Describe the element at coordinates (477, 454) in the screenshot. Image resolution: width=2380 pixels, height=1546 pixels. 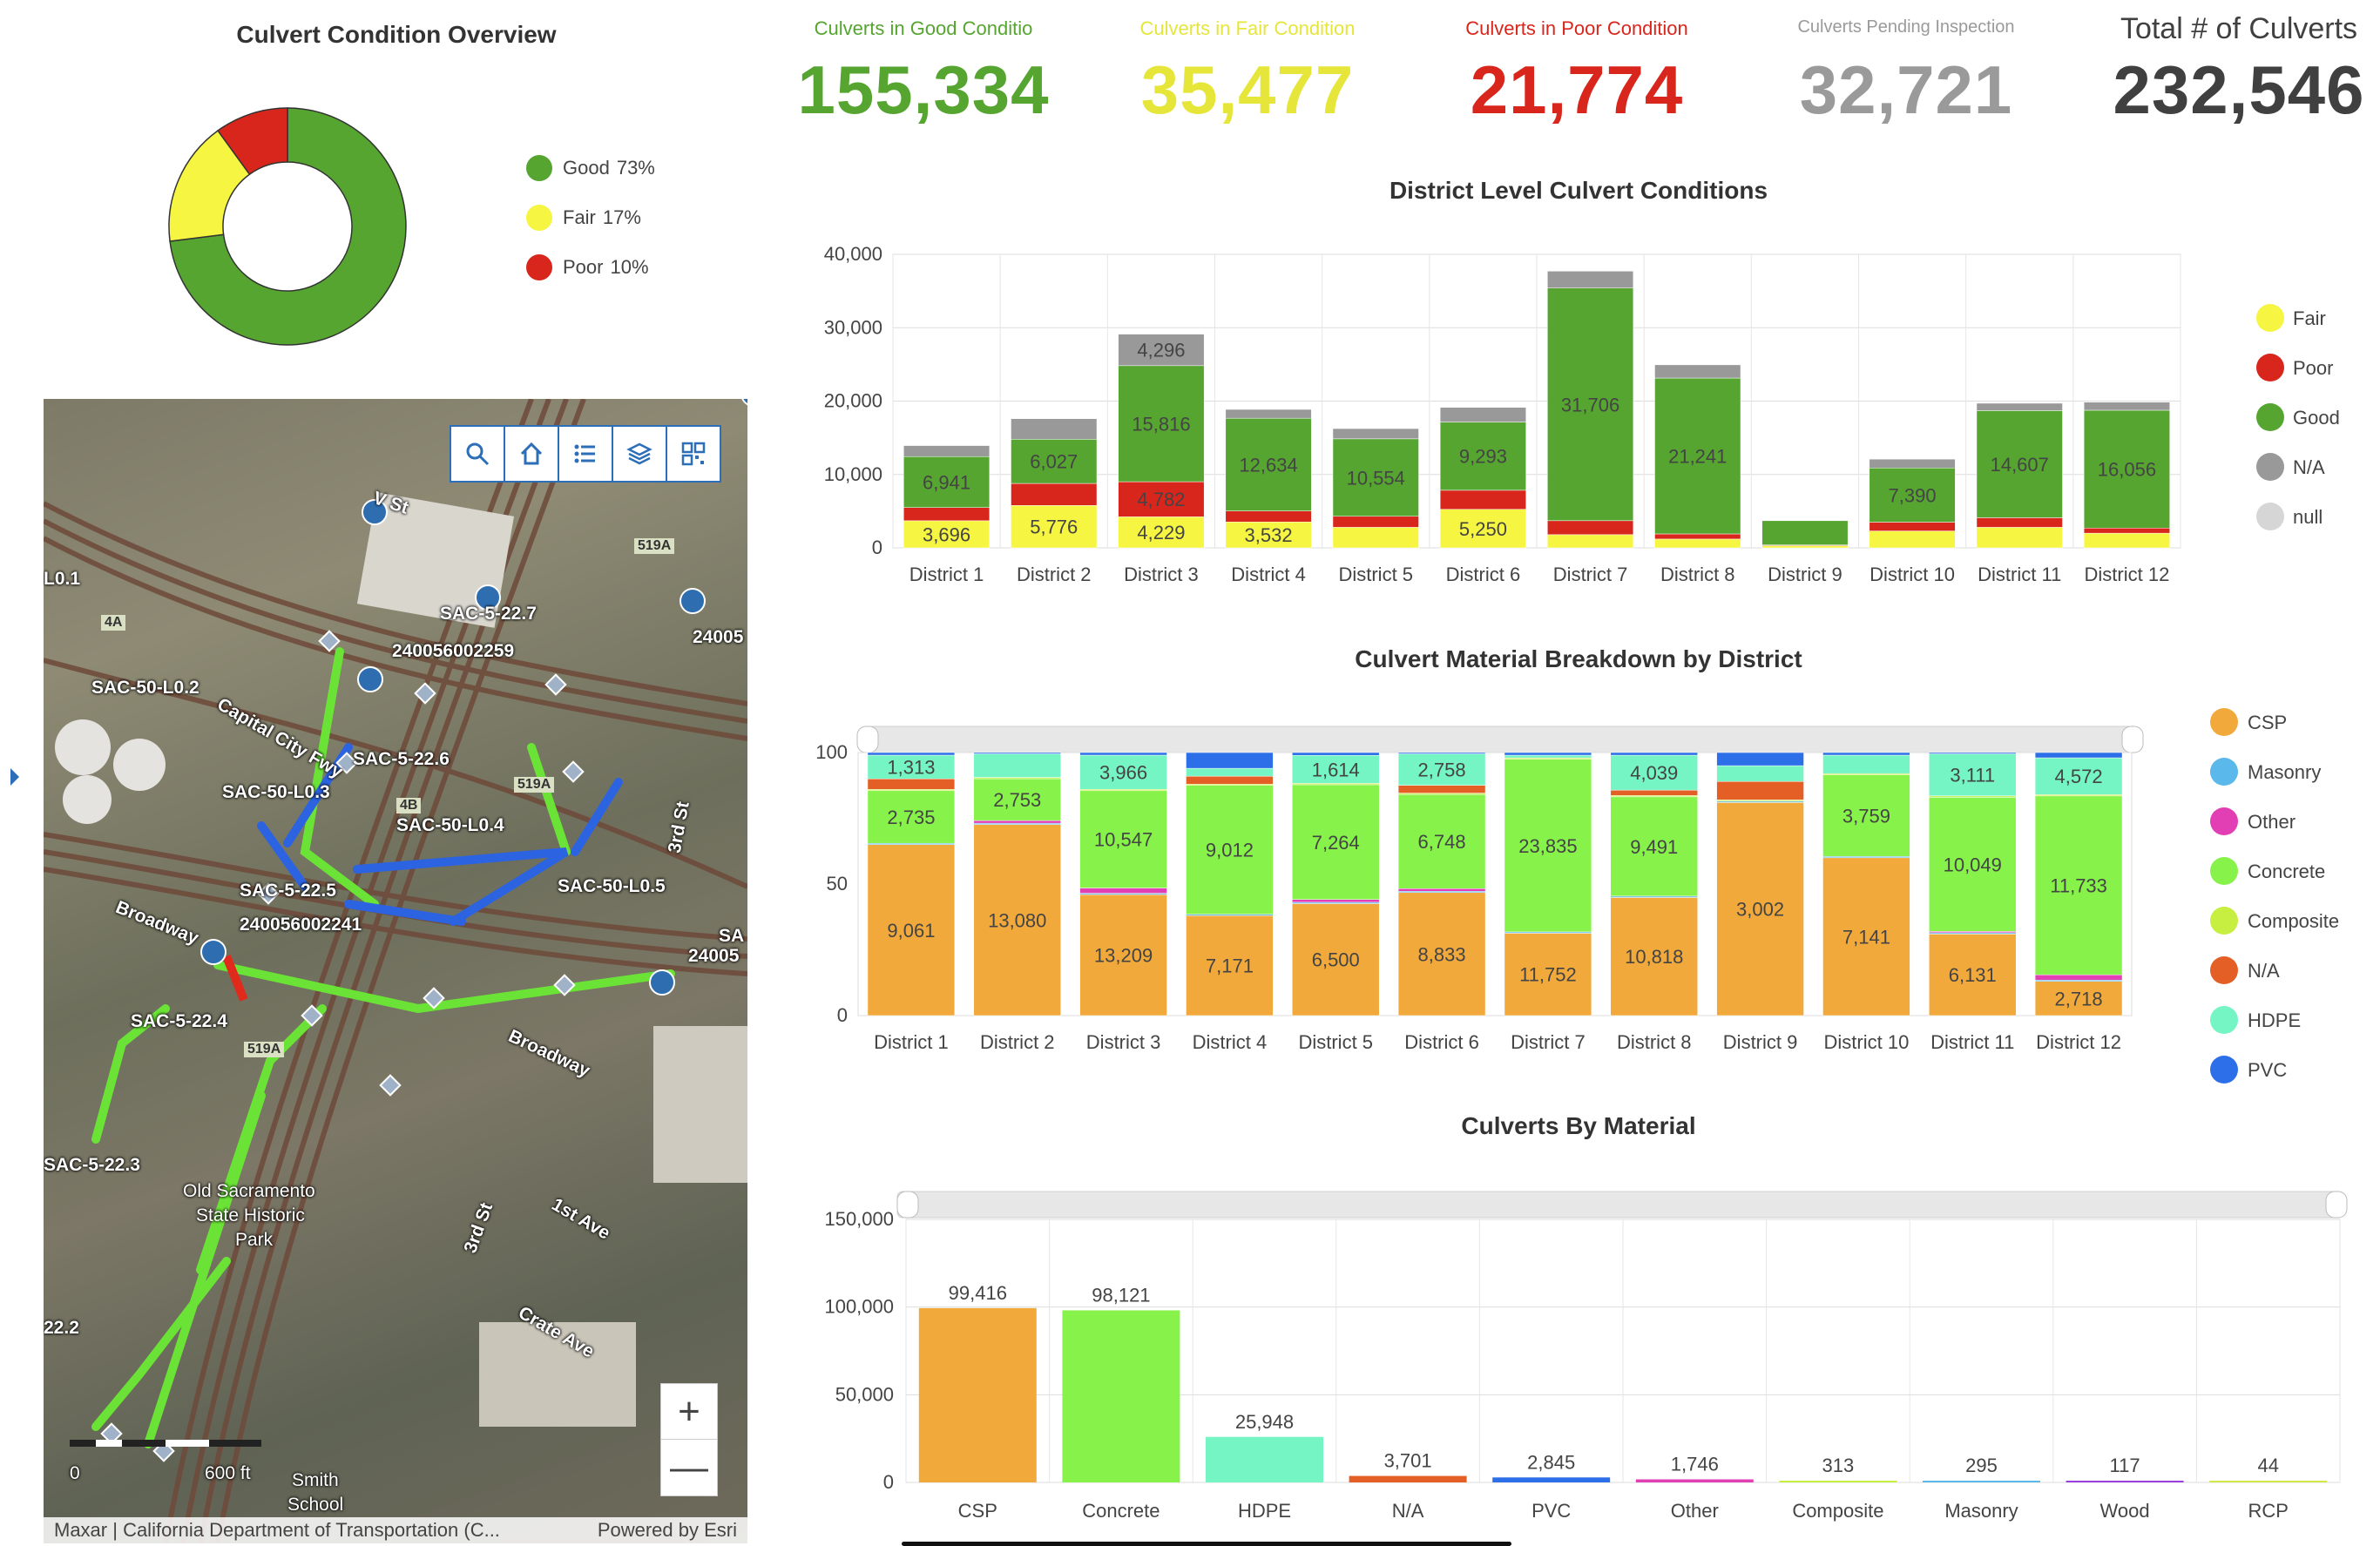
I see `search-icon` at that location.